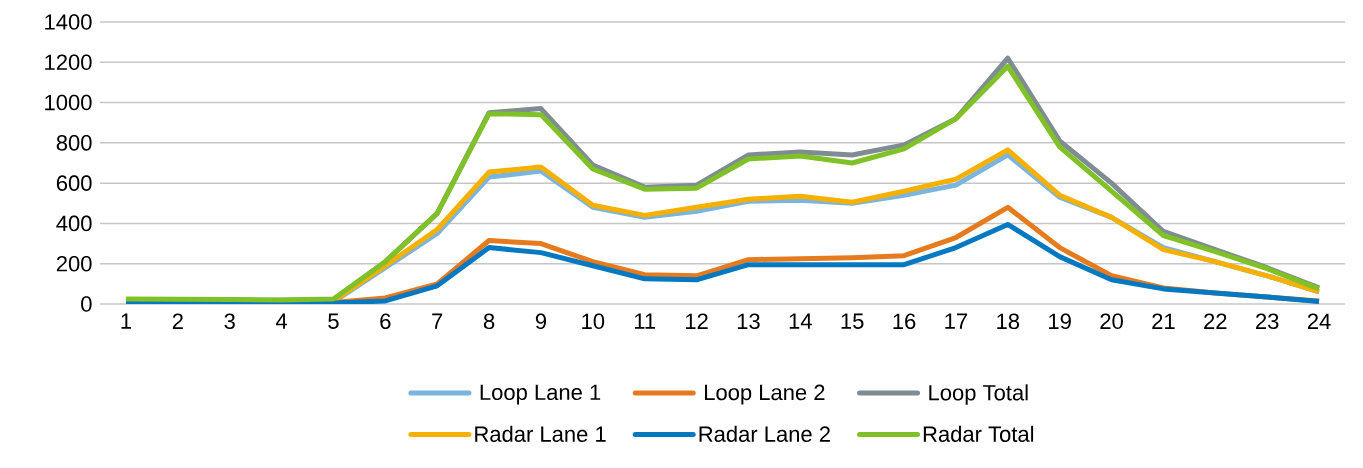  Describe the element at coordinates (540, 394) in the screenshot. I see `legend-label: Loop Lane 1` at that location.